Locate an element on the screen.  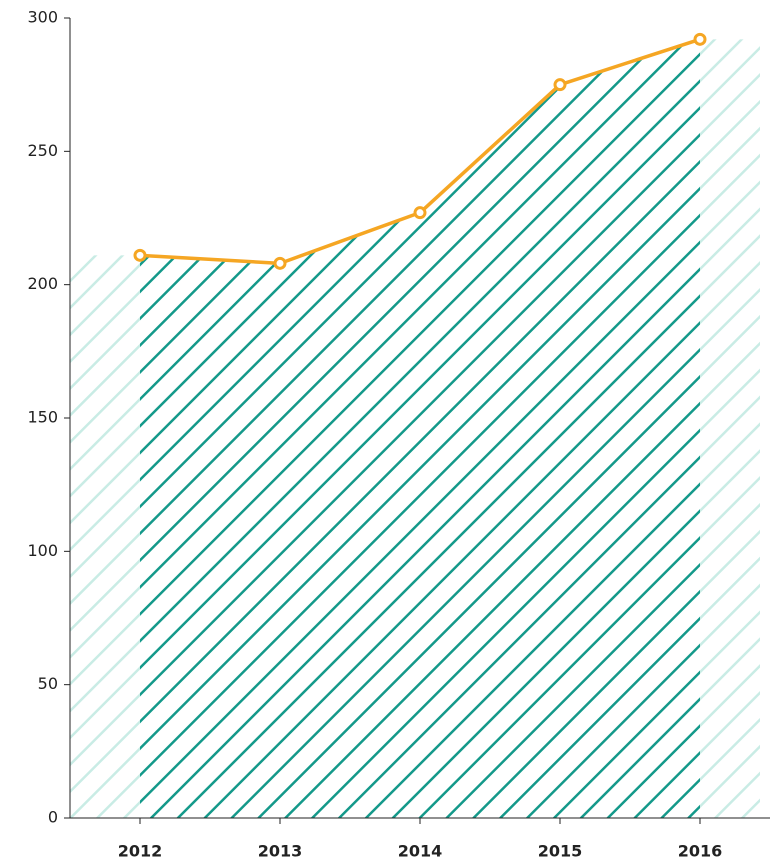
y-tick-label: 150 is located at coordinates (42, 417).